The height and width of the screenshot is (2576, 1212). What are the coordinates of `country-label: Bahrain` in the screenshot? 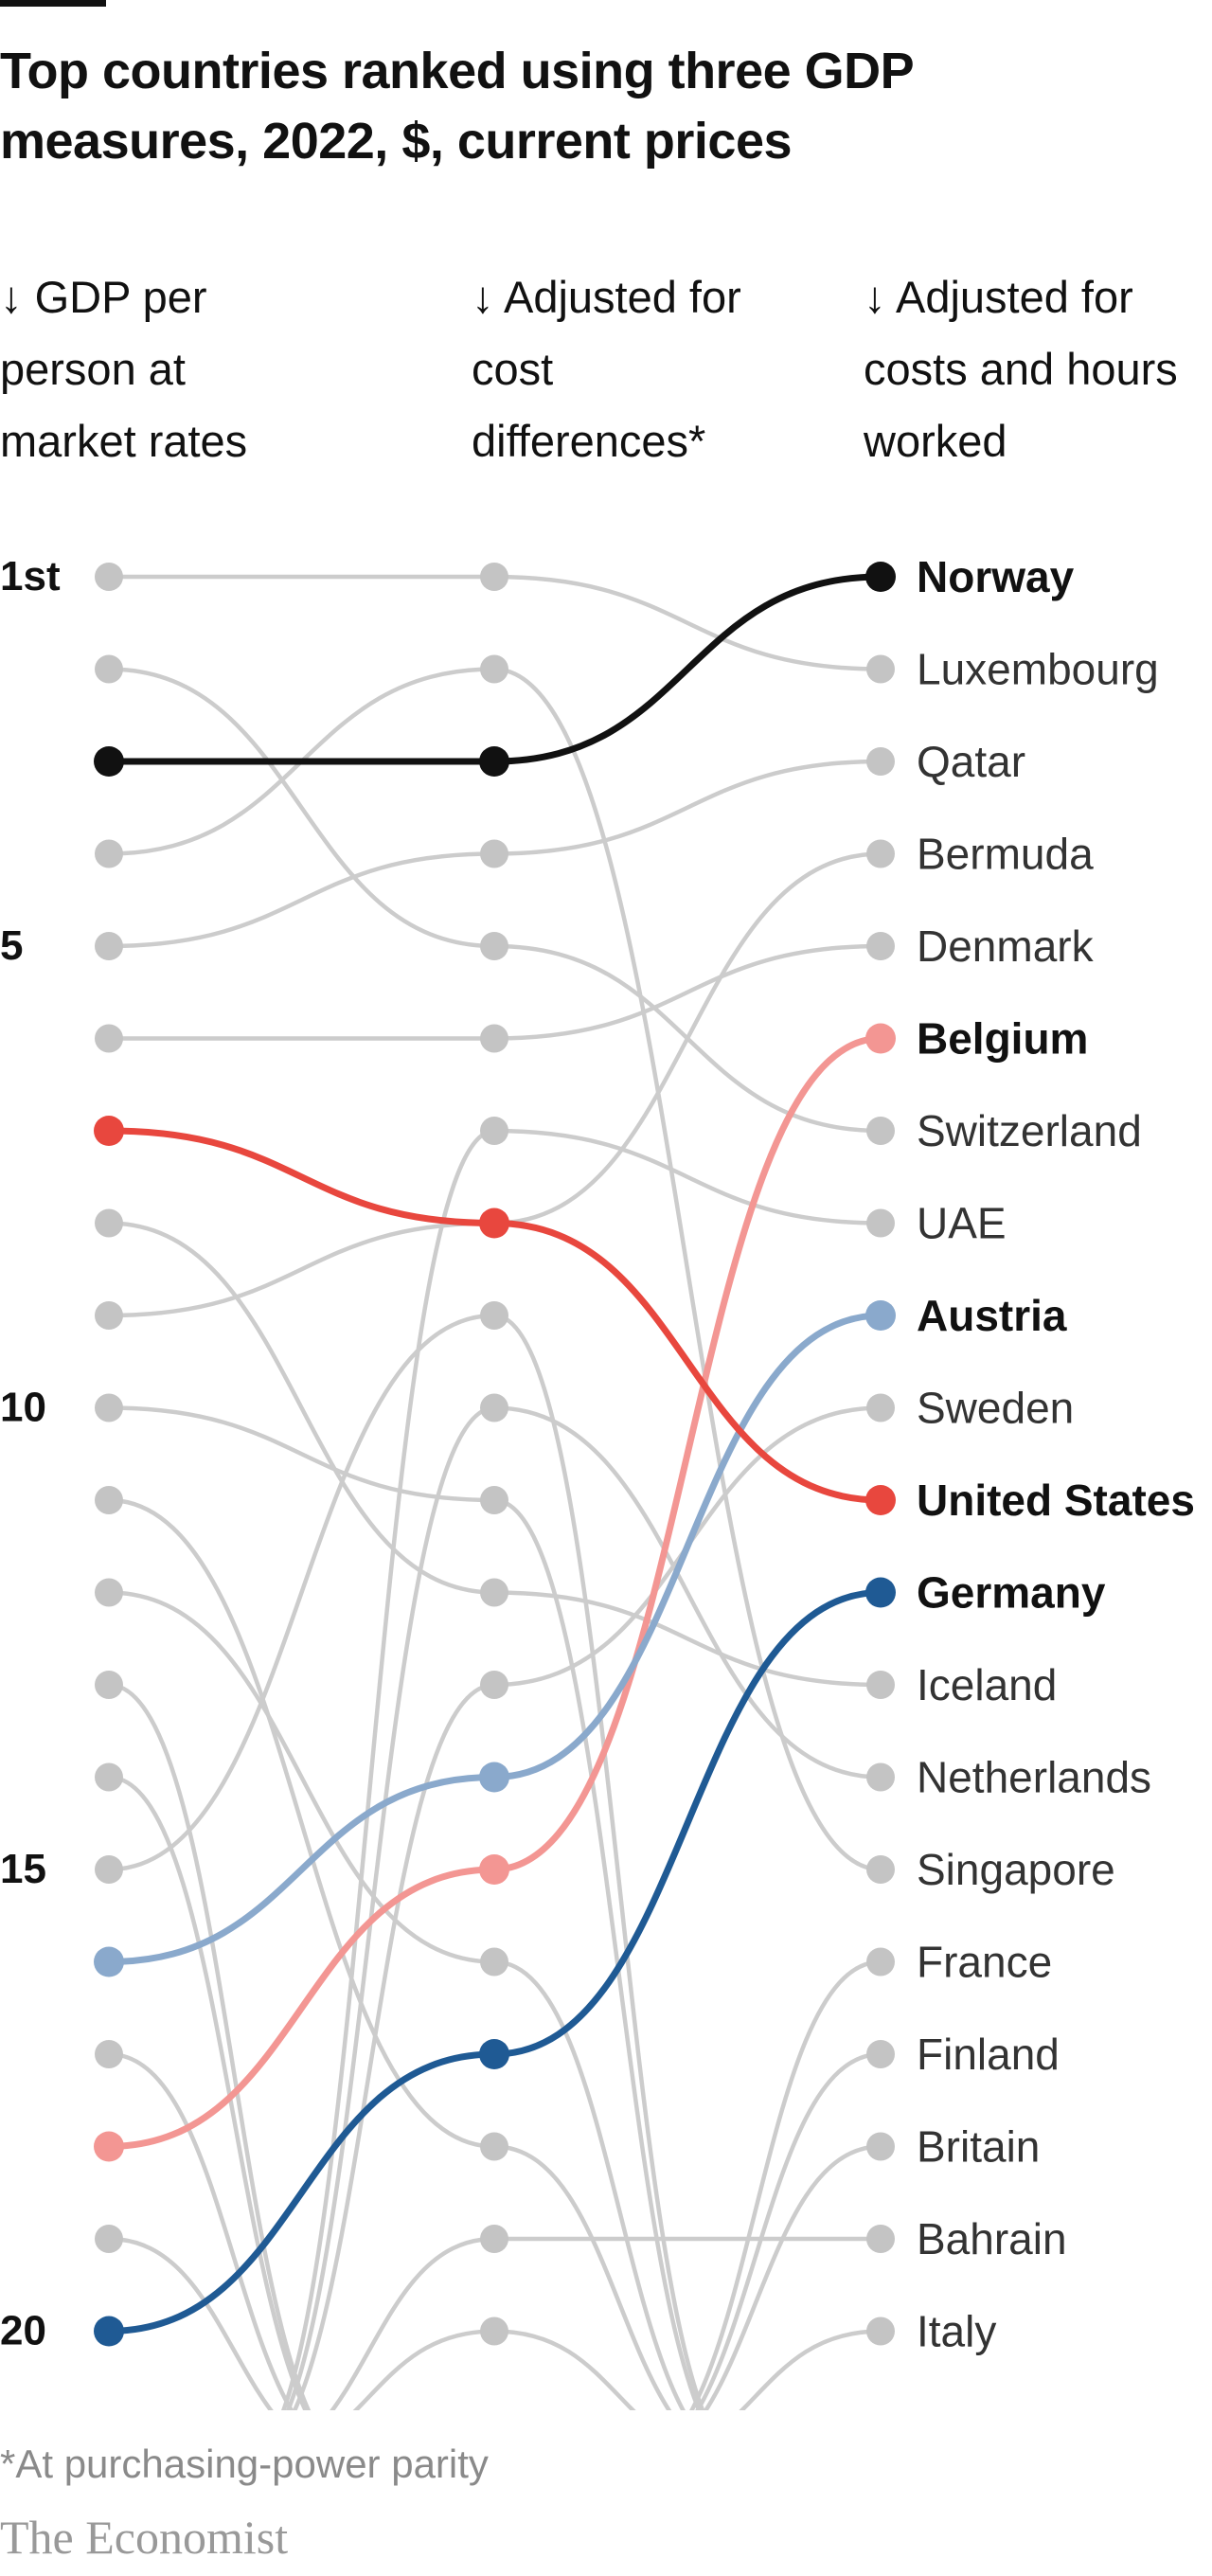 It's located at (992, 2238).